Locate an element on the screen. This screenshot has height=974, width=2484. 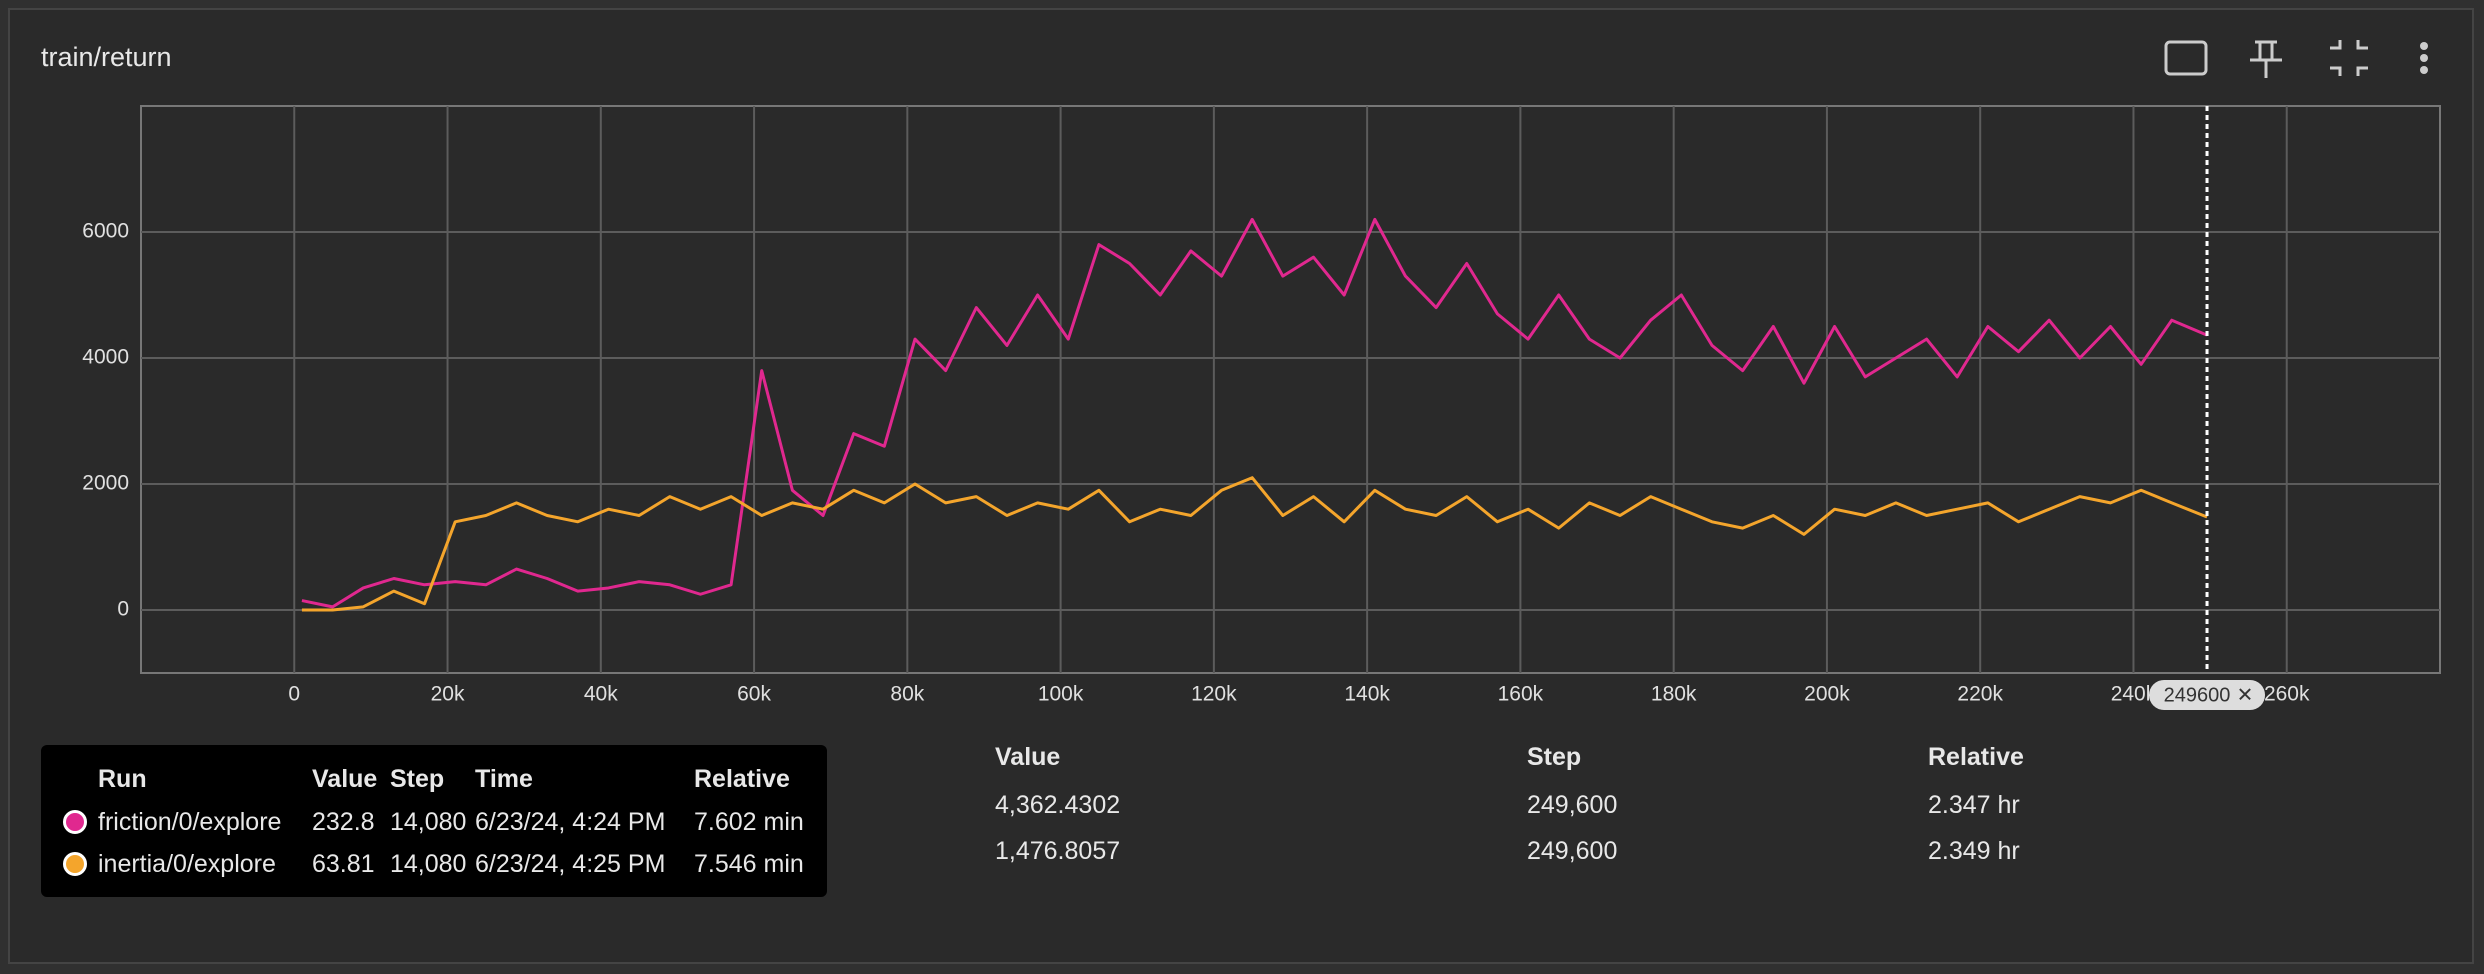
x-tick-label: 200k is located at coordinates (1827, 694).